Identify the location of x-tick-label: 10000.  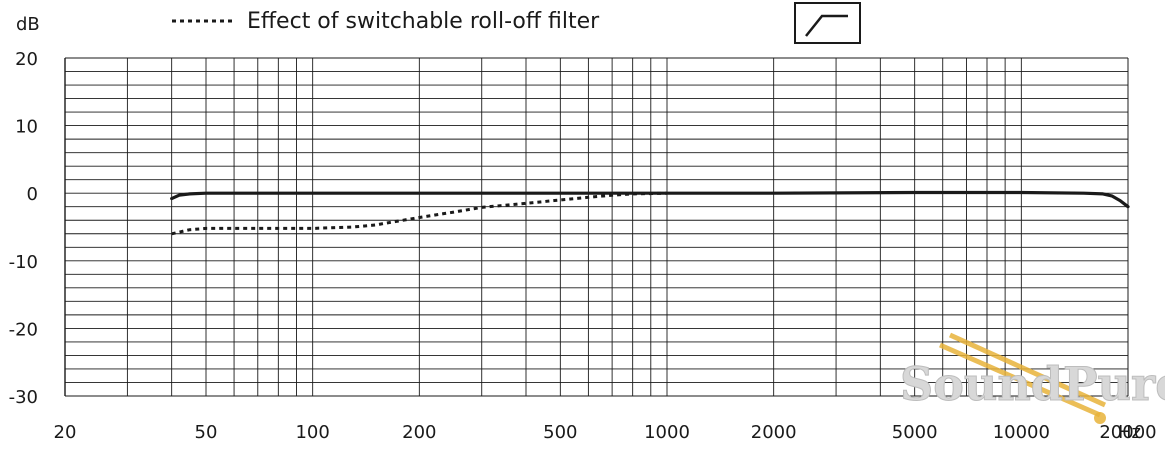
(1021, 432).